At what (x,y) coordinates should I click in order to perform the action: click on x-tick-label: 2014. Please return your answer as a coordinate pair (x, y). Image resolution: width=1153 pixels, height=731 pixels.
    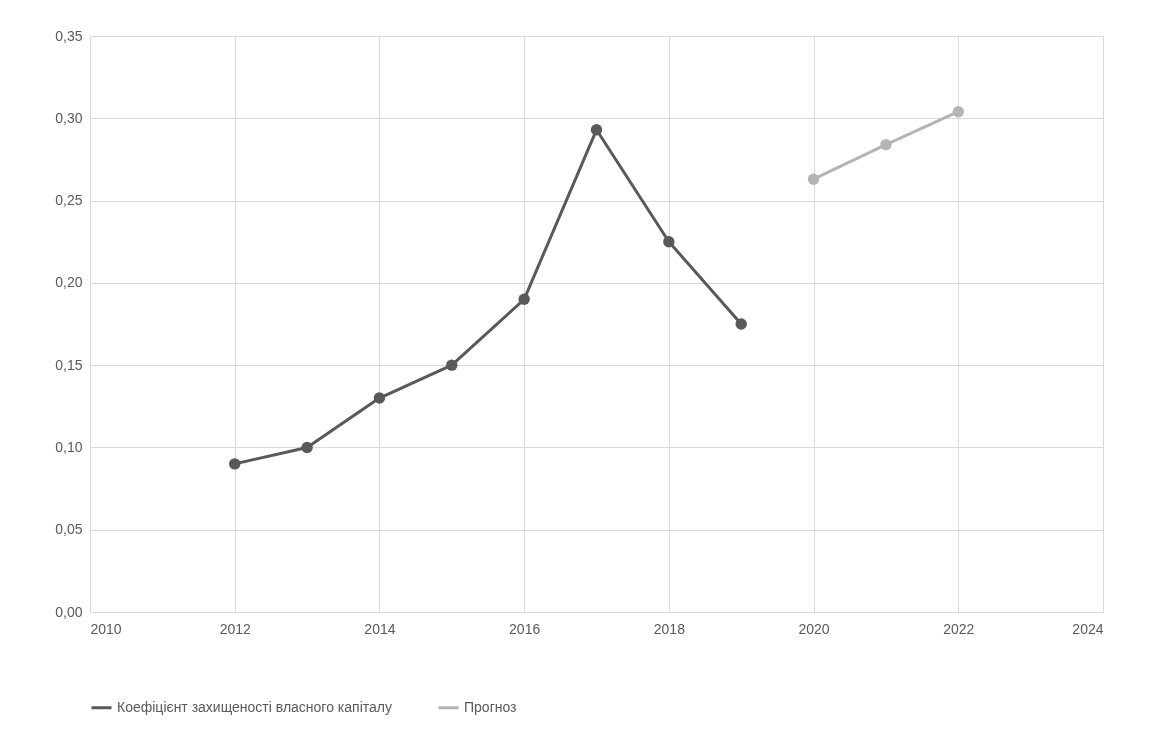
    Looking at the image, I should click on (380, 628).